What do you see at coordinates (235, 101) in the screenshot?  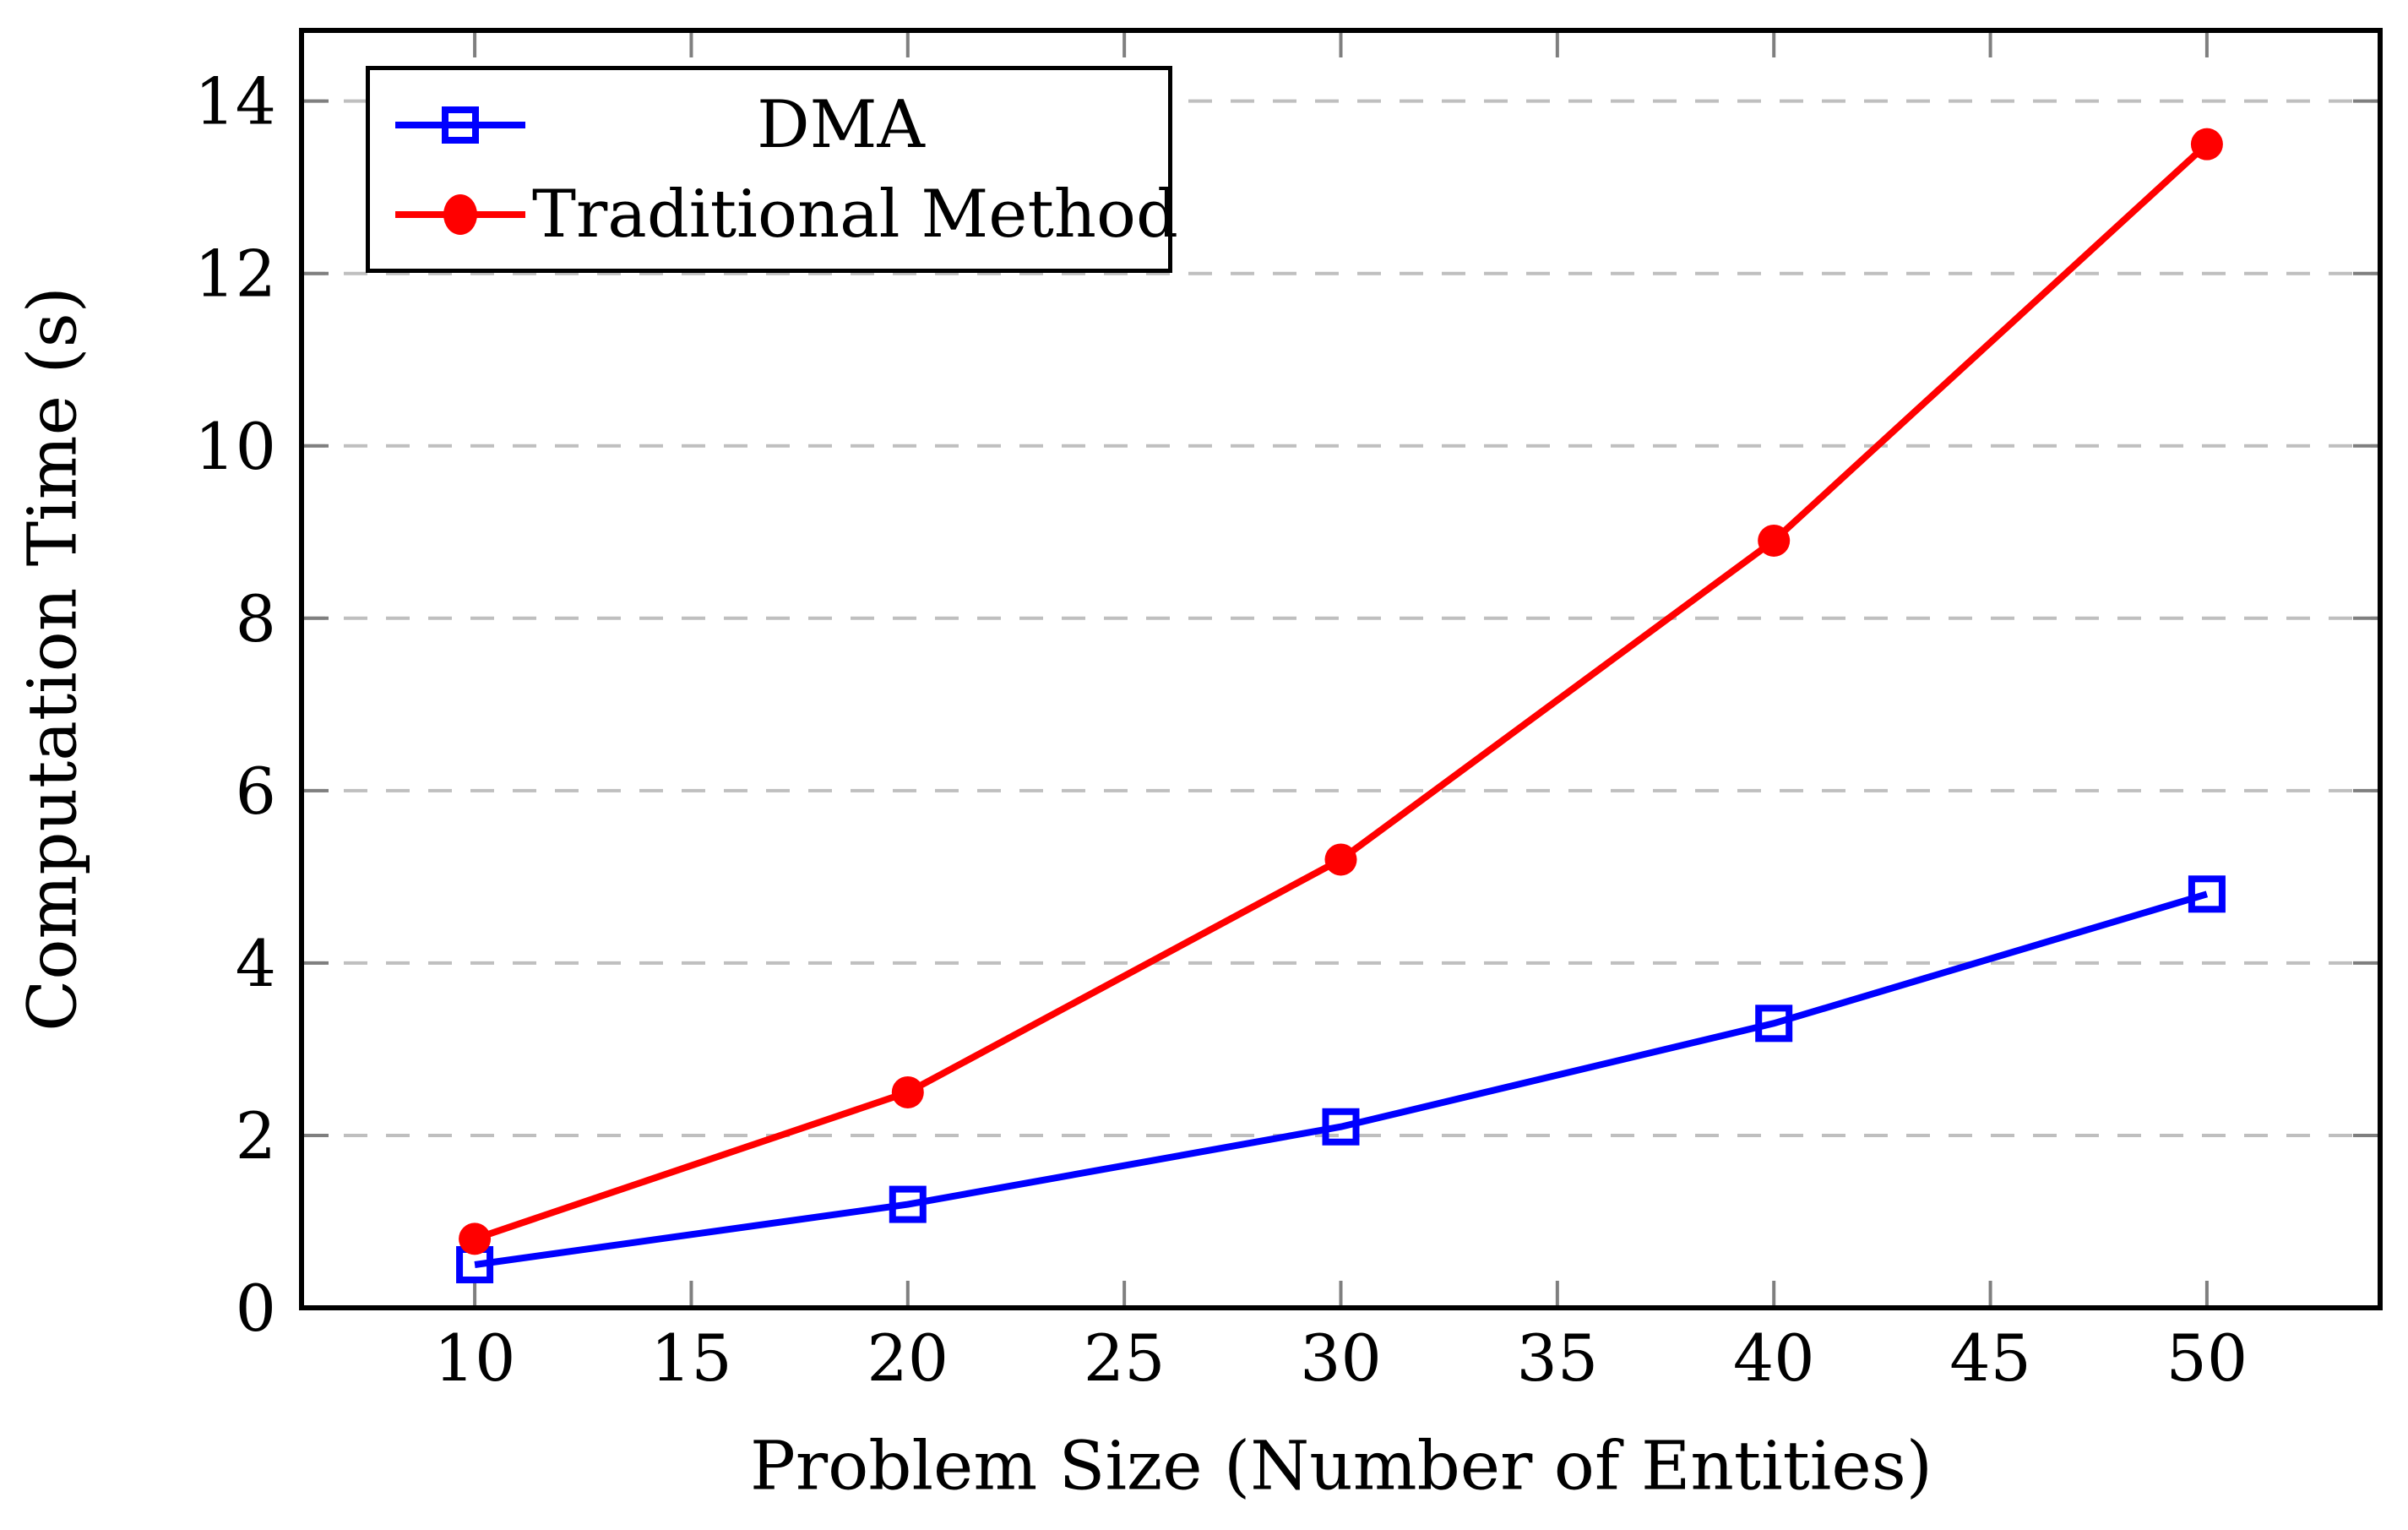 I see `y-tick-label: 14` at bounding box center [235, 101].